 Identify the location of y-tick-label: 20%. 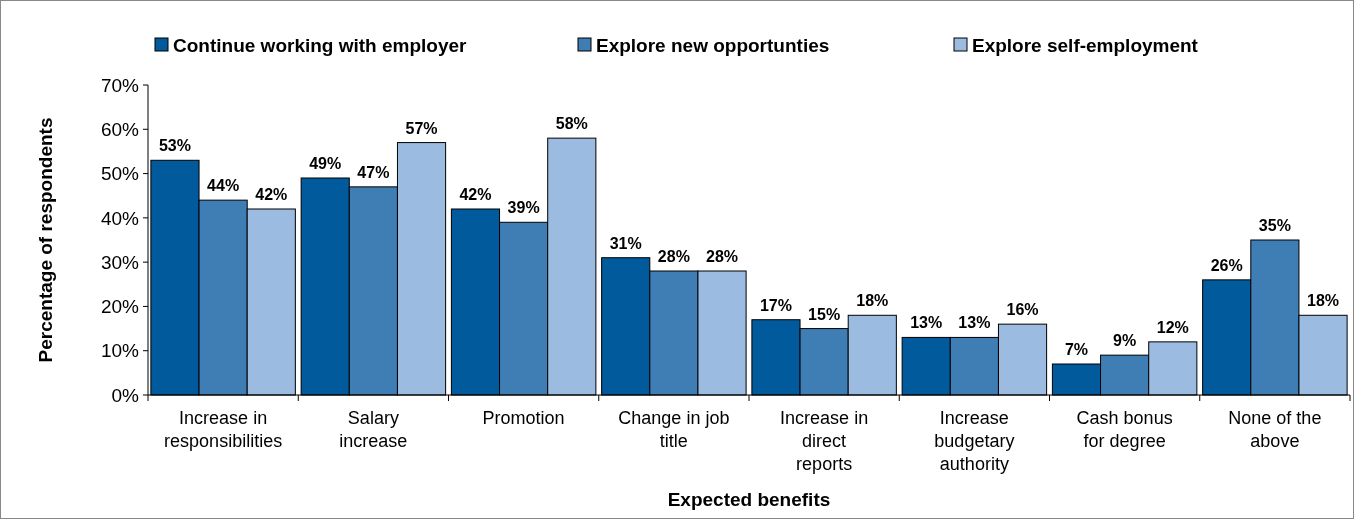
(120, 307).